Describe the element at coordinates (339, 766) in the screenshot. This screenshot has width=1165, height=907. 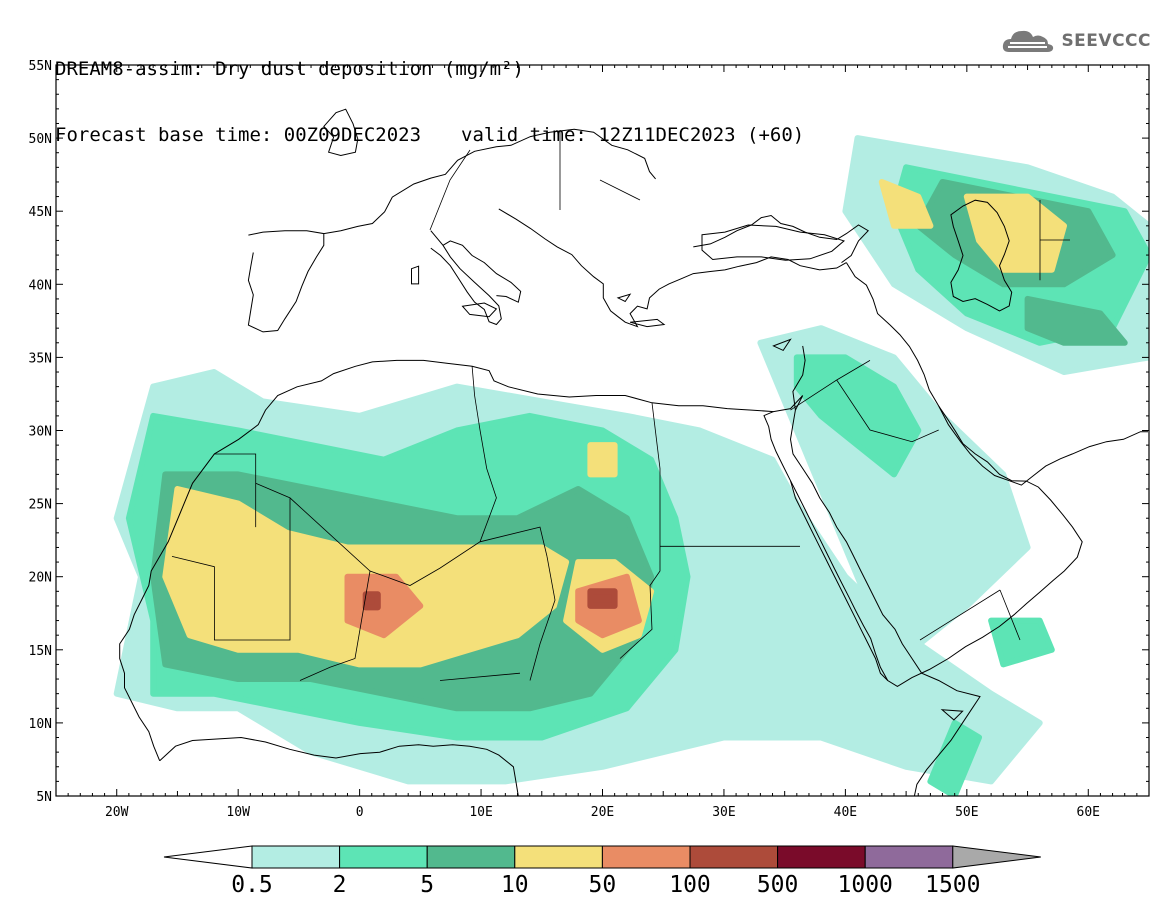
I see `africa-south-coast` at that location.